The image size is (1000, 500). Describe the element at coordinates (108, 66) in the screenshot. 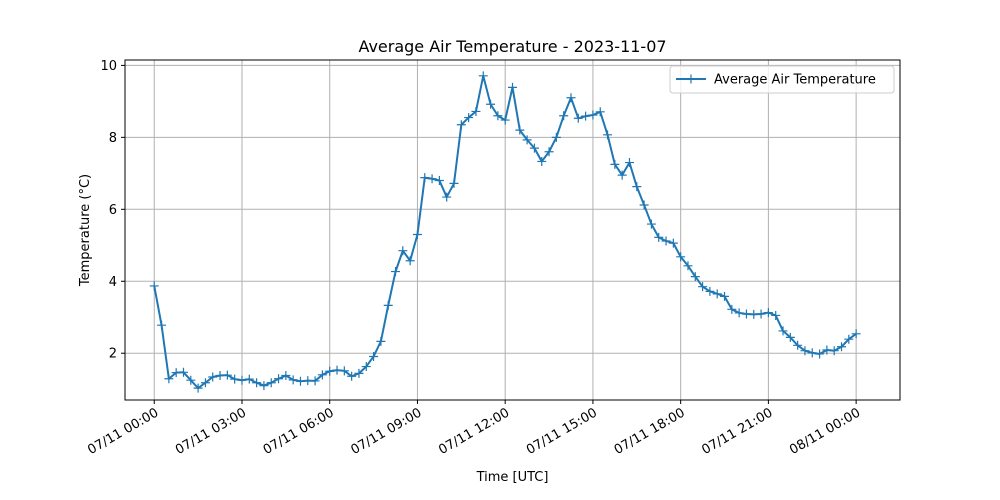

I see `y-tick-label: 10` at that location.